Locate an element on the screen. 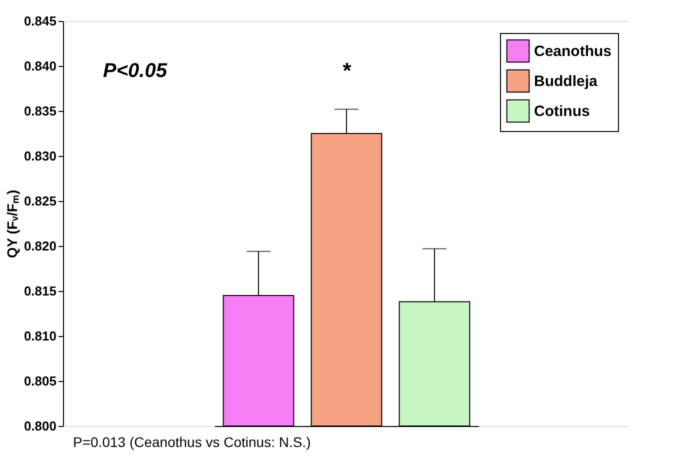  legend-label: Cotinus is located at coordinates (562, 111).